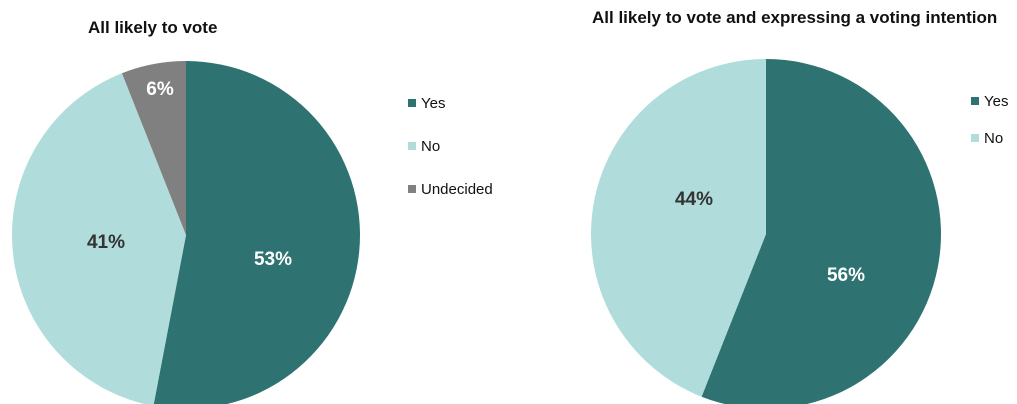 The height and width of the screenshot is (404, 1017). Describe the element at coordinates (153, 148) in the screenshot. I see `pie-slice-undecided` at that location.